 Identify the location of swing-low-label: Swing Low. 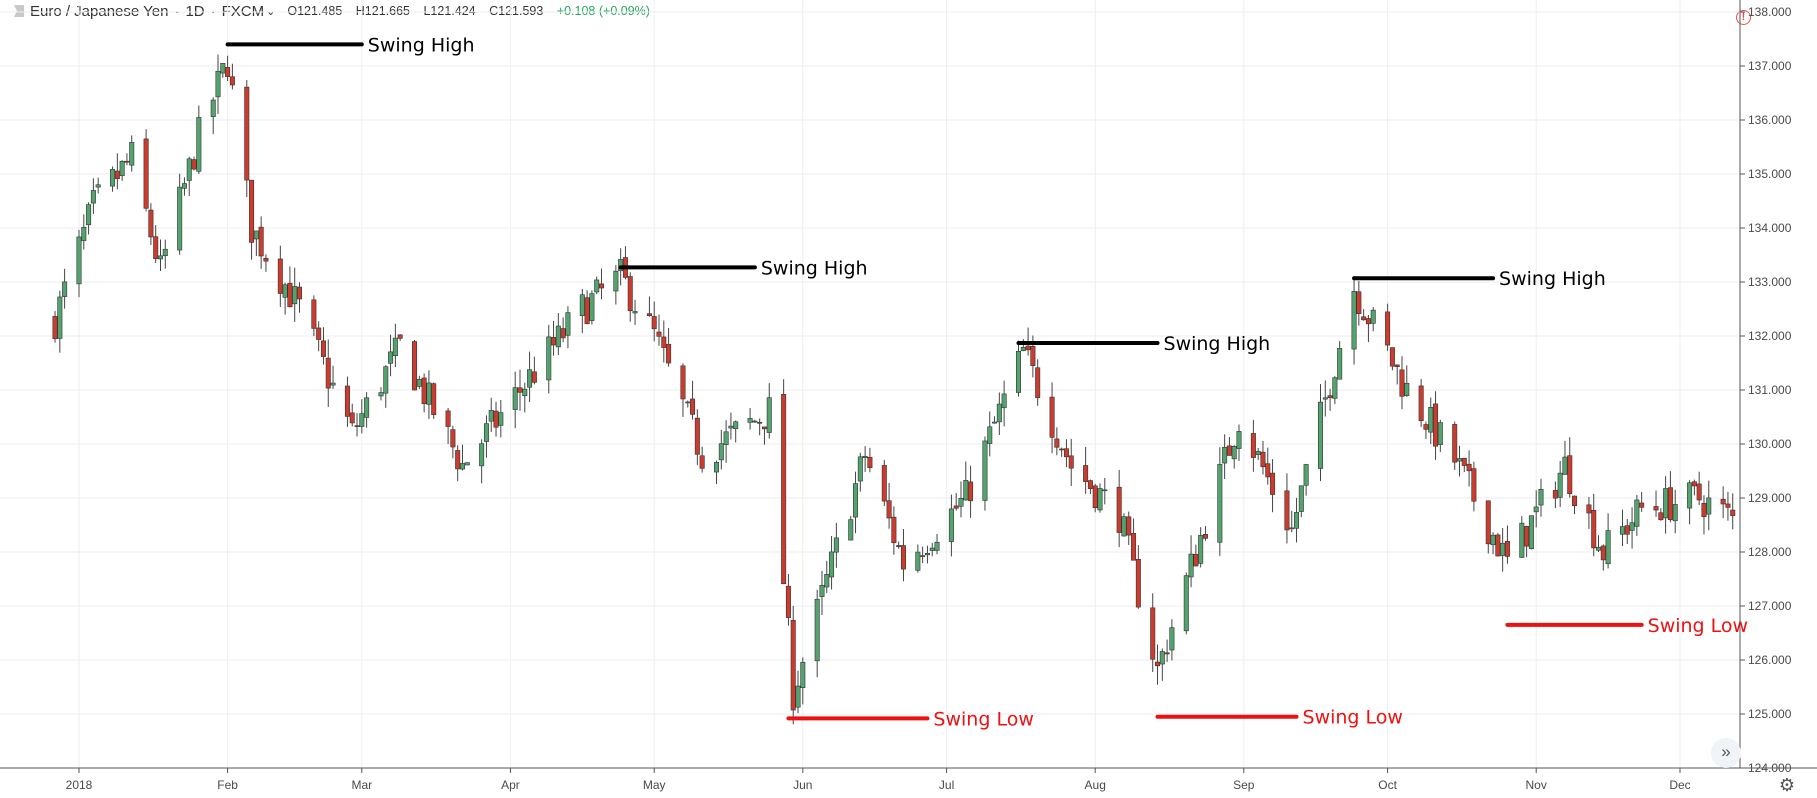
(1698, 626).